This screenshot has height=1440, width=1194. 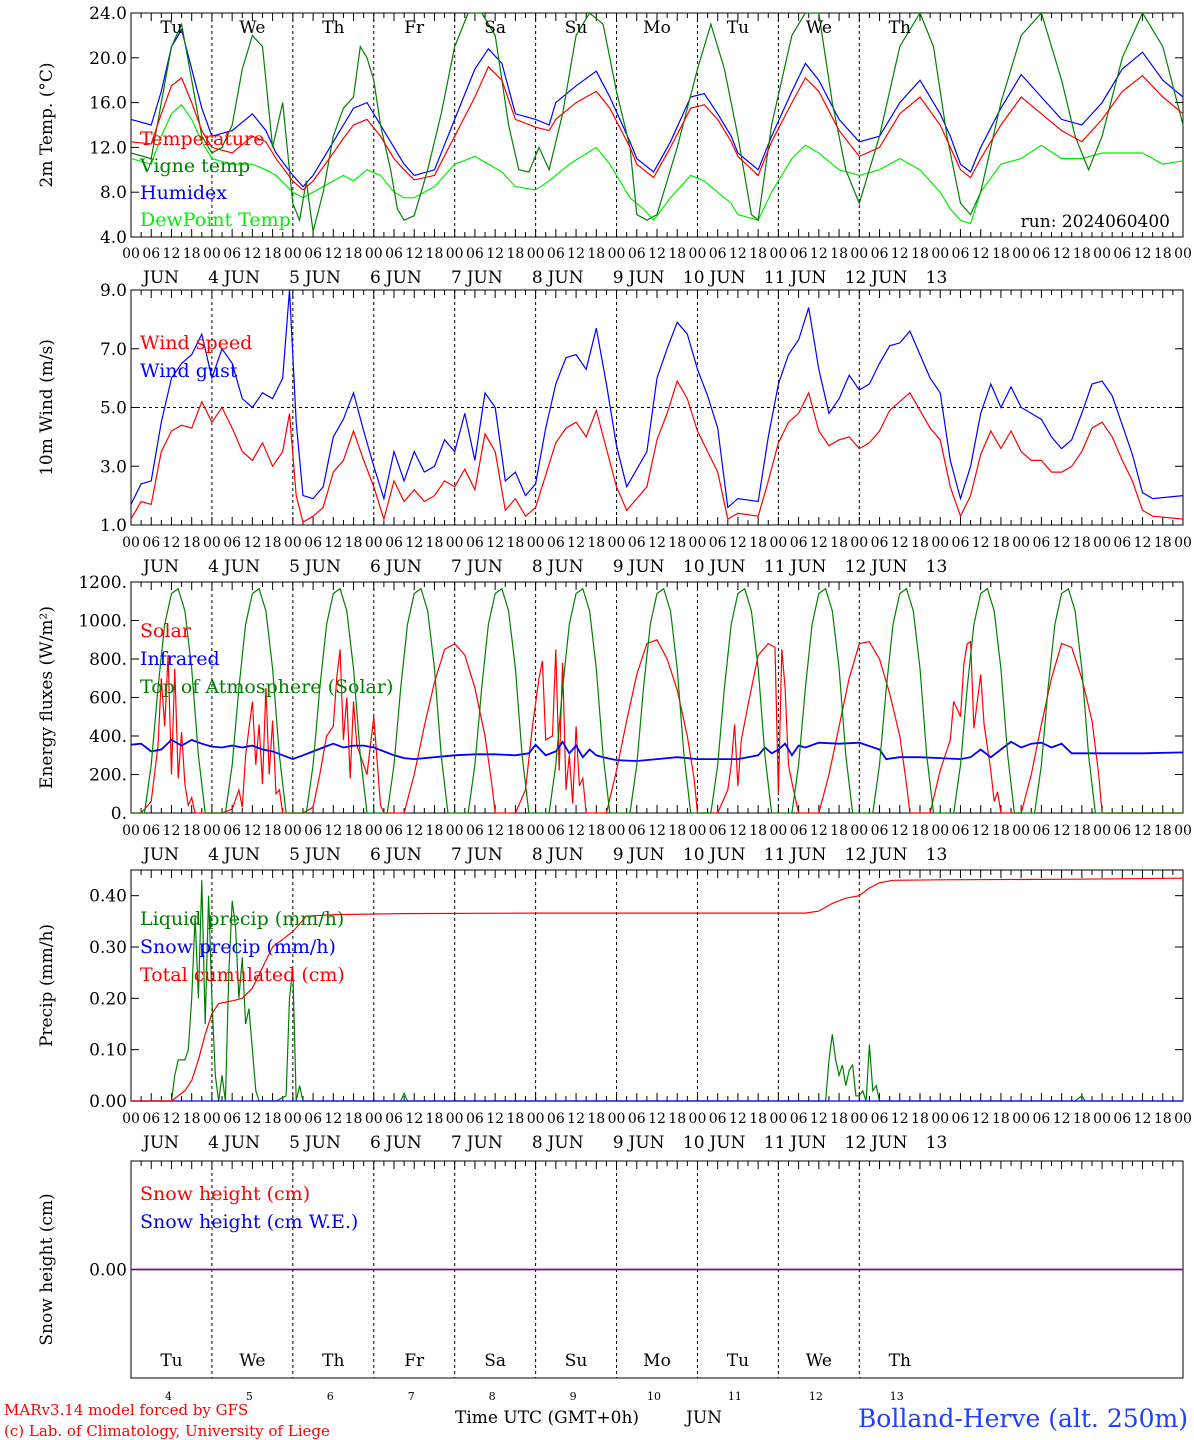 What do you see at coordinates (819, 1361) in the screenshot?
I see `weekday-label-bottom: We` at bounding box center [819, 1361].